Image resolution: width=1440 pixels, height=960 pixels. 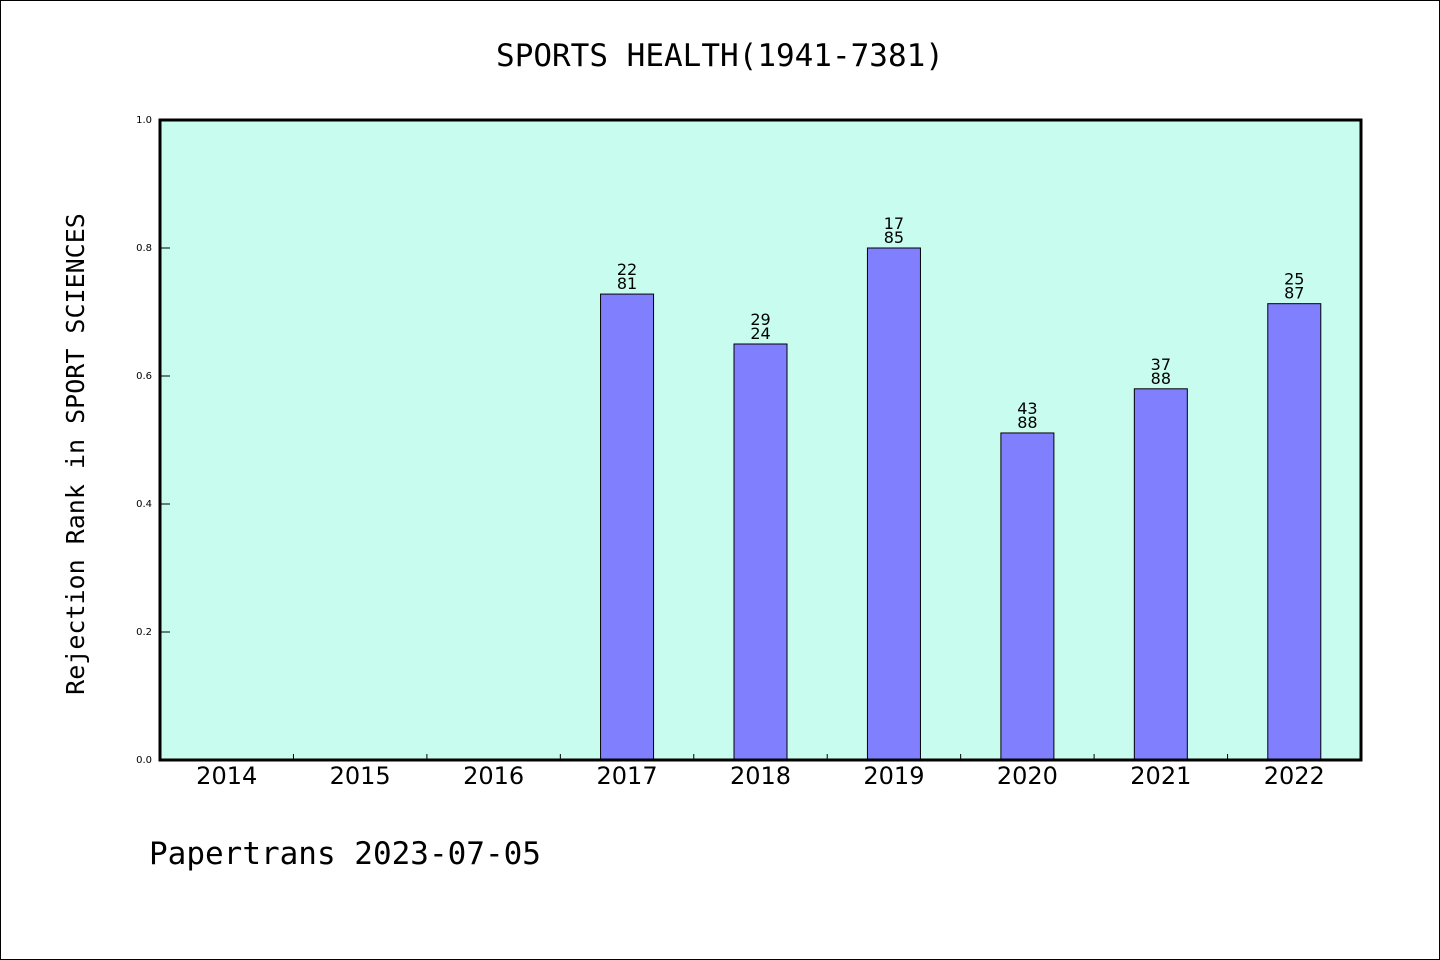 What do you see at coordinates (1294, 532) in the screenshot?
I see `bar-2022` at bounding box center [1294, 532].